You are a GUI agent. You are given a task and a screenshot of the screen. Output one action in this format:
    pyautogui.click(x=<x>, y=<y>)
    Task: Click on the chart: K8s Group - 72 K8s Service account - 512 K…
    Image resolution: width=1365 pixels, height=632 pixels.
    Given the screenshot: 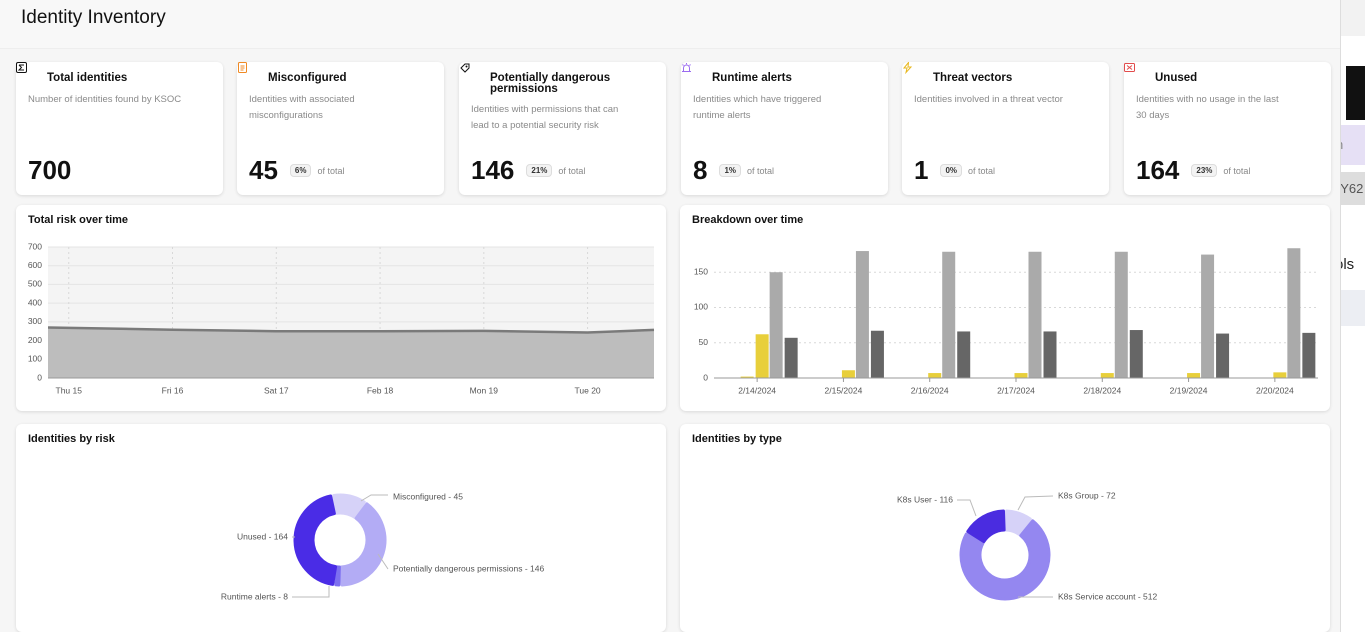 What is the action you would take?
    pyautogui.click(x=1027, y=545)
    